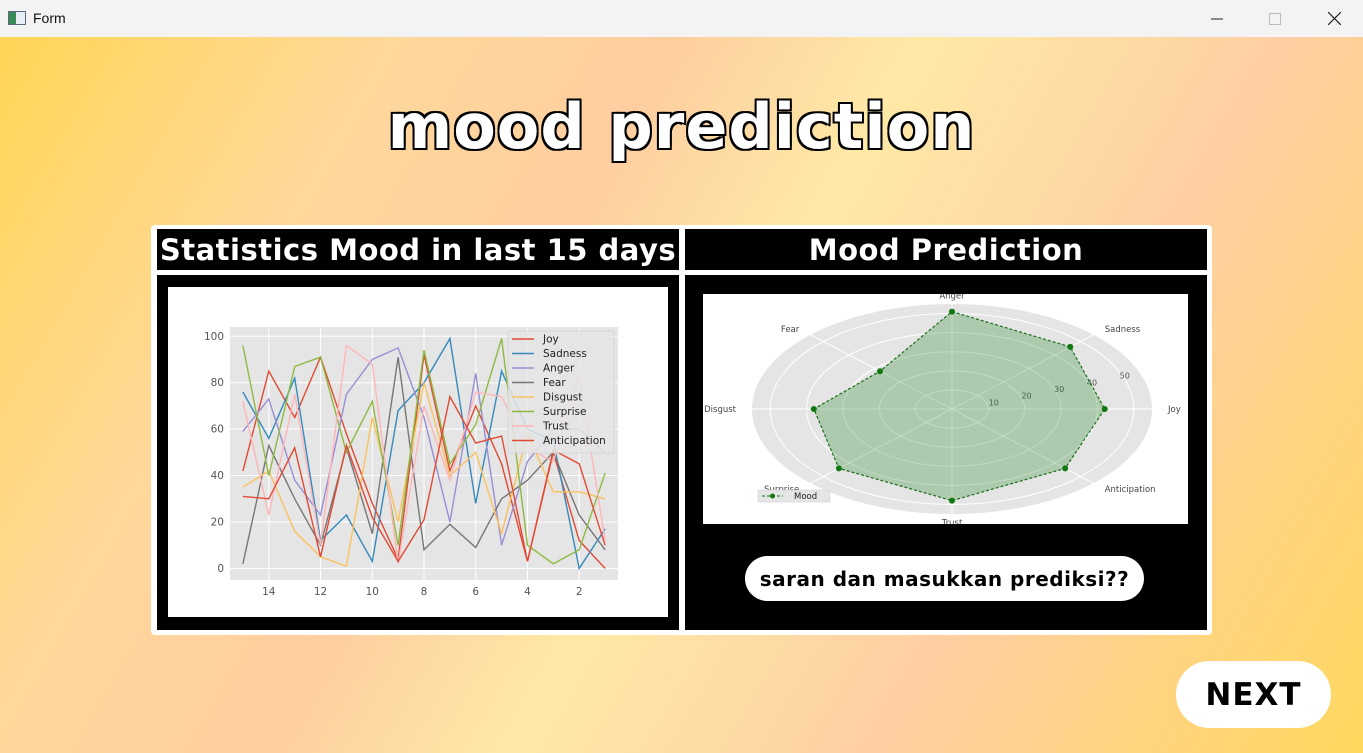  What do you see at coordinates (217, 522) in the screenshot?
I see `y-tick-label: 20` at bounding box center [217, 522].